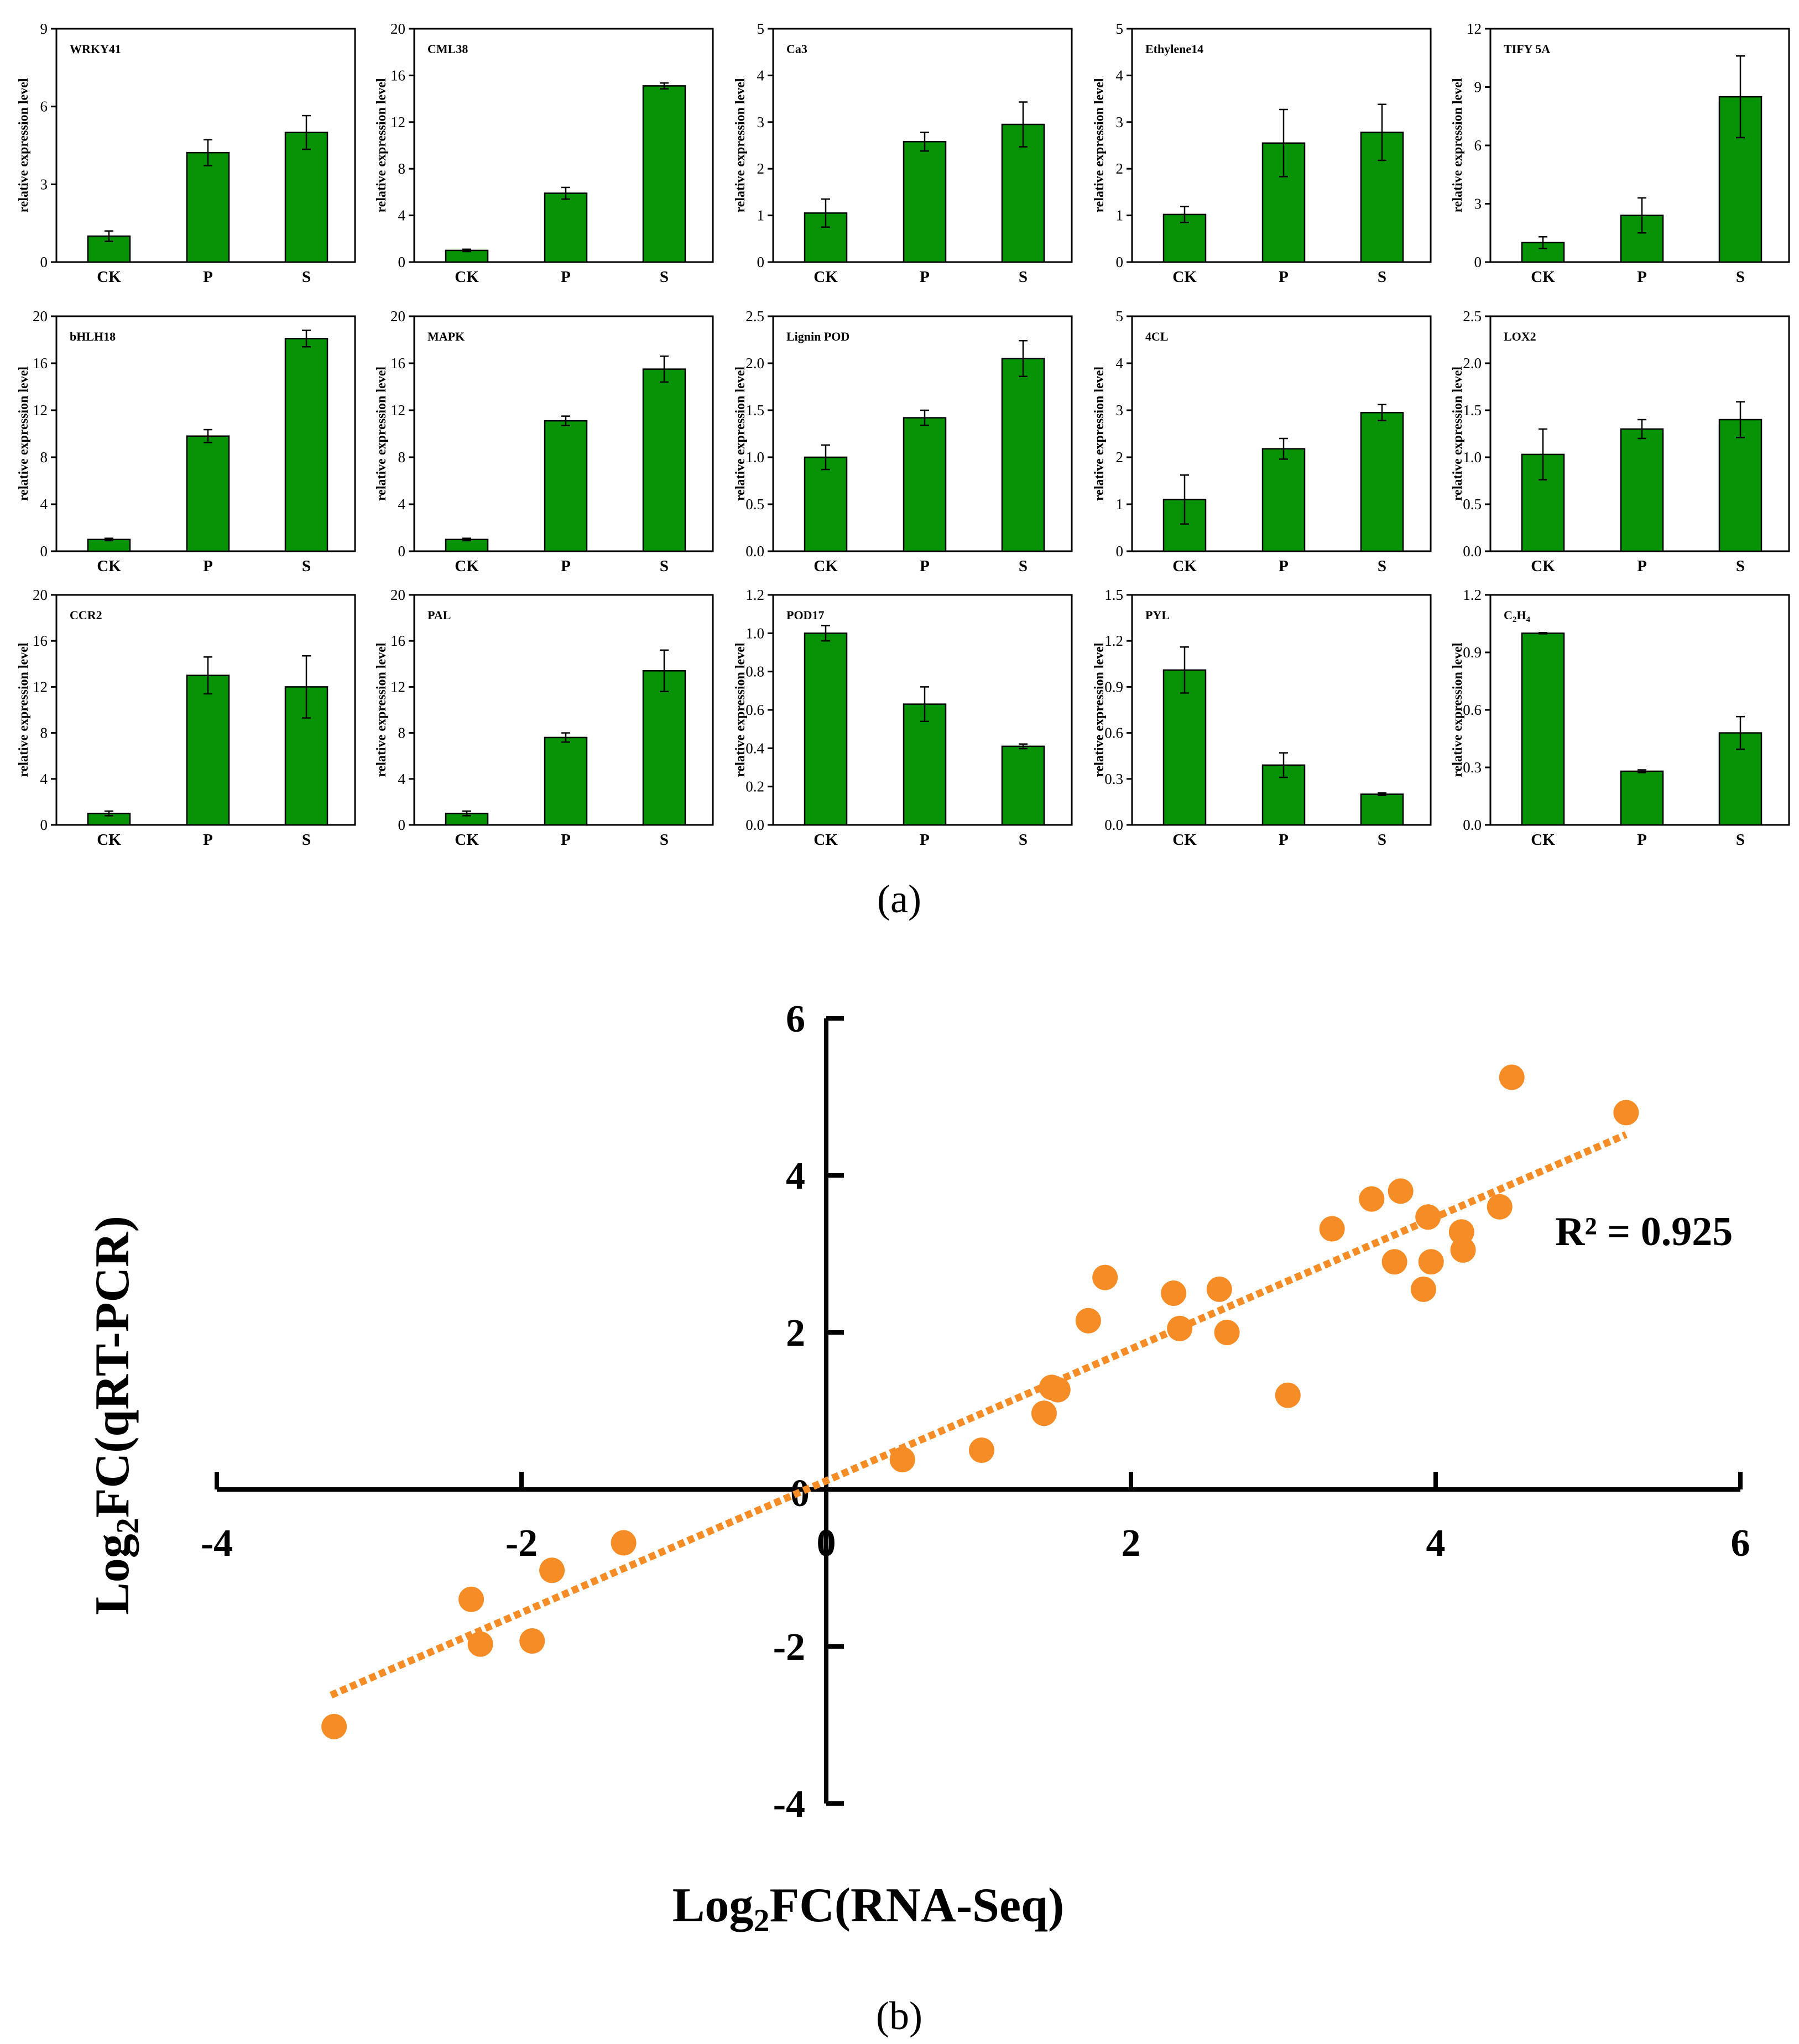  What do you see at coordinates (1527, 49) in the screenshot?
I see `gene-title: TIFY 5A` at bounding box center [1527, 49].